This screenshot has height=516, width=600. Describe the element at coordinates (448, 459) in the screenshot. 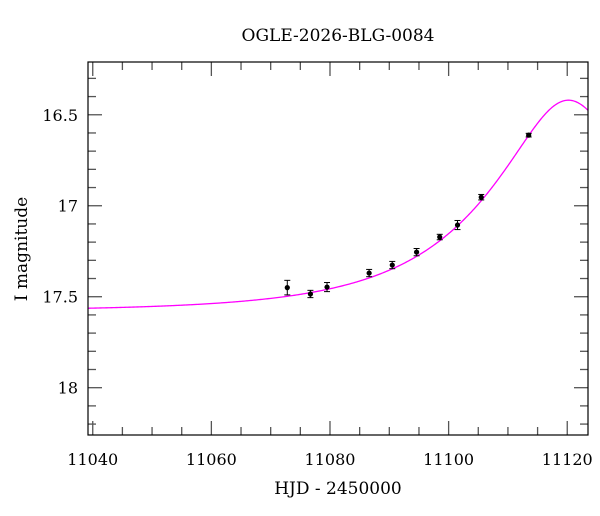

I see `x-tick-label: 11100` at that location.